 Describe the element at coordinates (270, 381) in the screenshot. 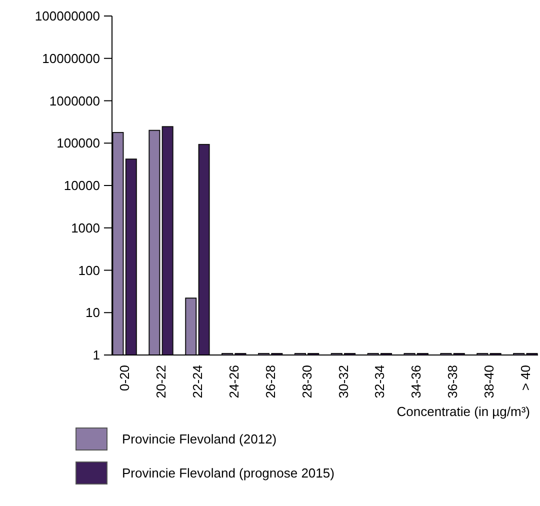

I see `x-tick-label: 26-28` at that location.